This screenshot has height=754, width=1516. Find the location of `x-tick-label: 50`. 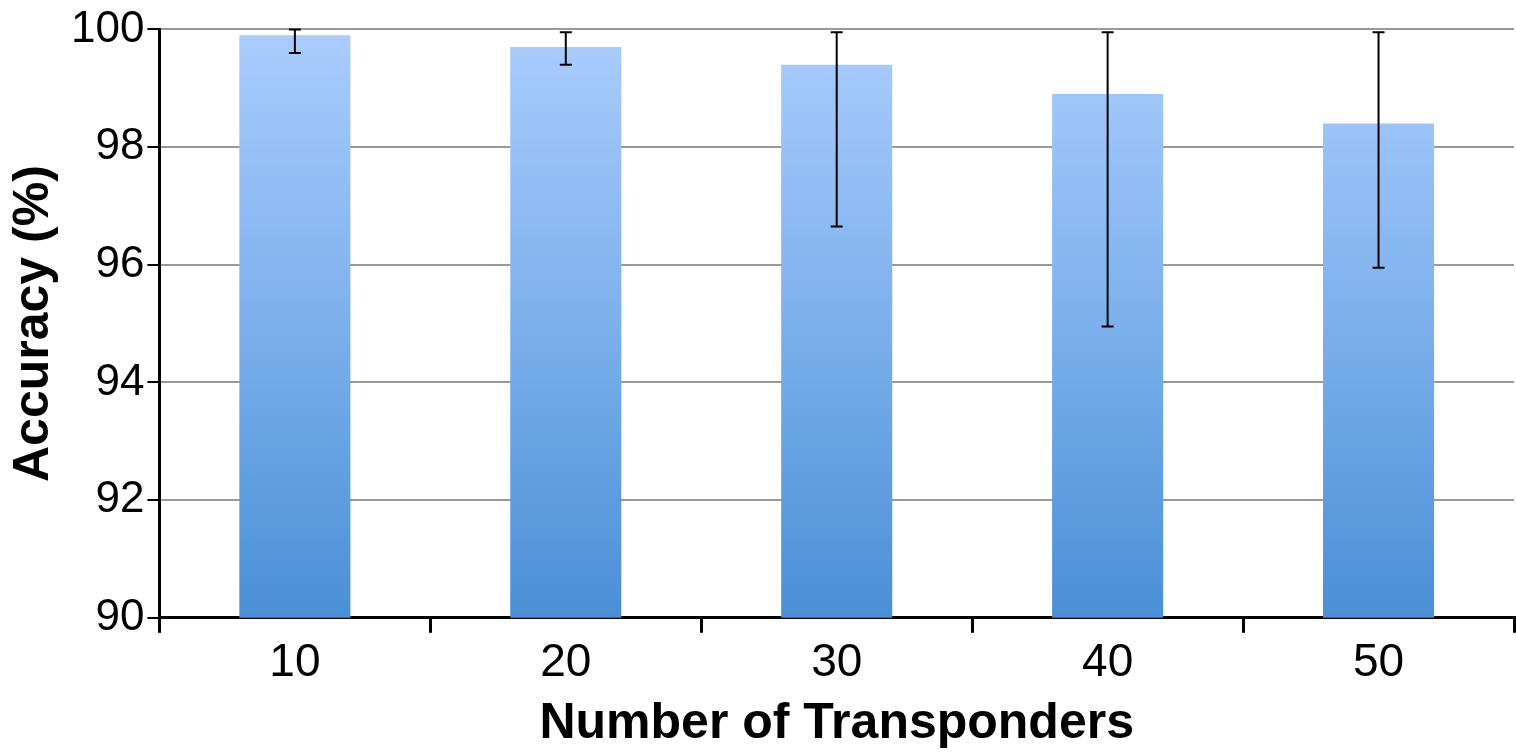

x-tick-label: 50 is located at coordinates (1378, 660).